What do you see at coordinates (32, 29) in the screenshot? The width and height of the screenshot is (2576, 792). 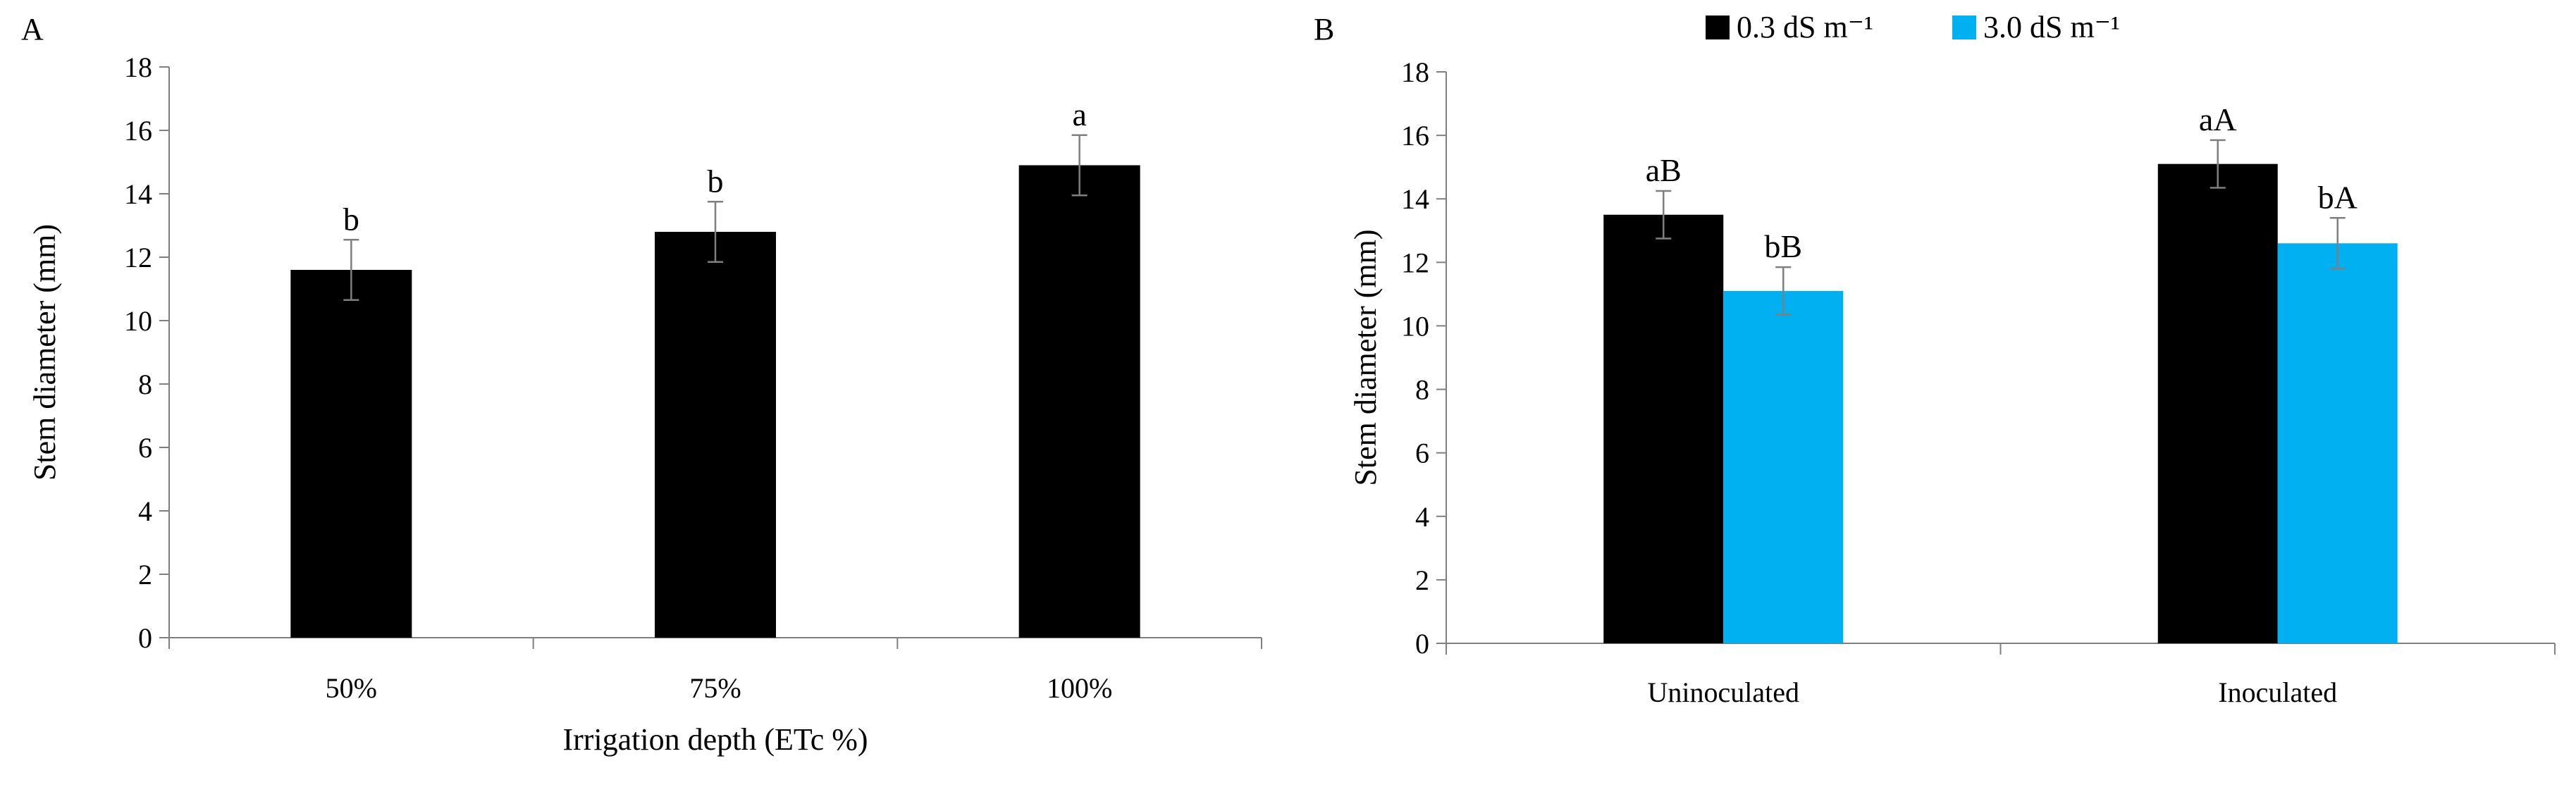 I see `panel-label: A` at bounding box center [32, 29].